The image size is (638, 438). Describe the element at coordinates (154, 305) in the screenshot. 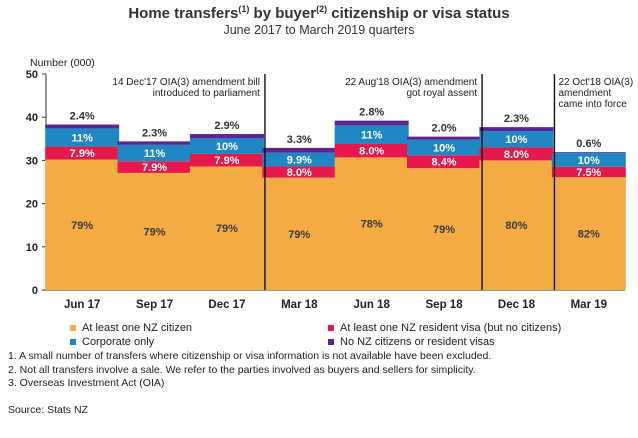

I see `x-tick-label: Sep 17` at that location.